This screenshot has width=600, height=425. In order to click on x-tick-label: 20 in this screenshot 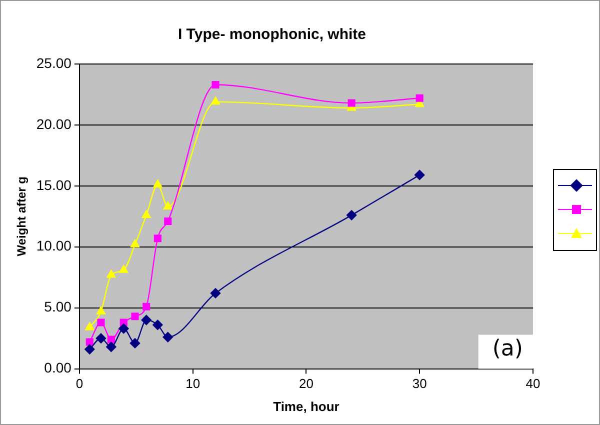, I will do `click(306, 384)`.